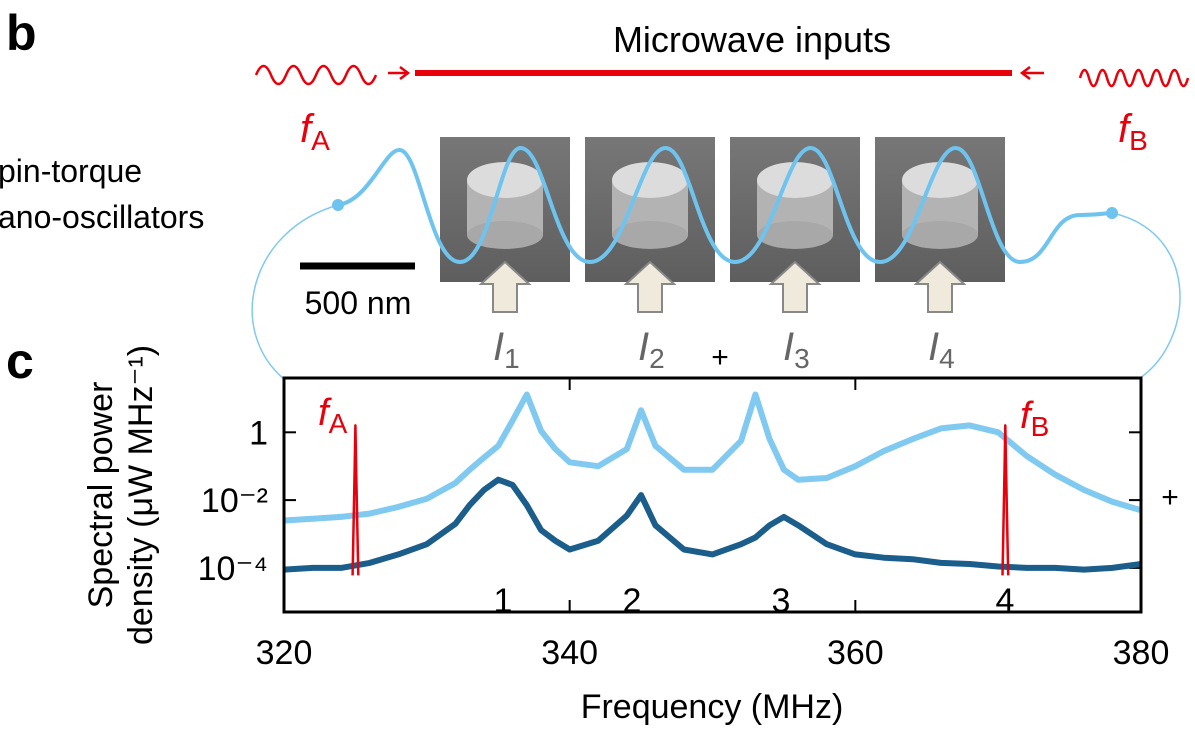 The image size is (1195, 732). What do you see at coordinates (855, 653) in the screenshot?
I see `x-tick-label: 360` at bounding box center [855, 653].